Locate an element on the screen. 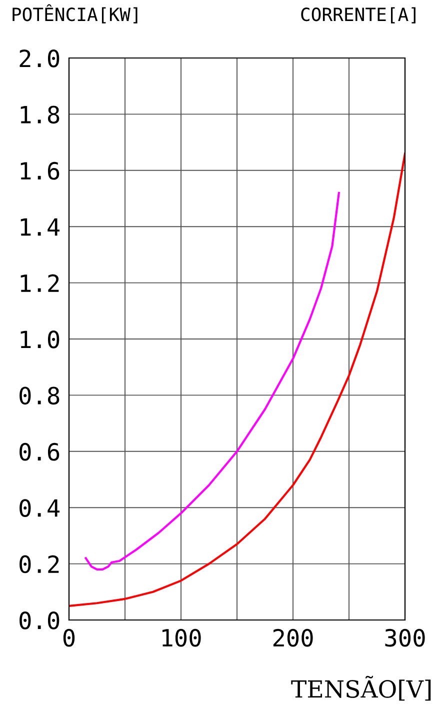 The image size is (437, 706). y-tick-label: 1.0 is located at coordinates (40, 339).